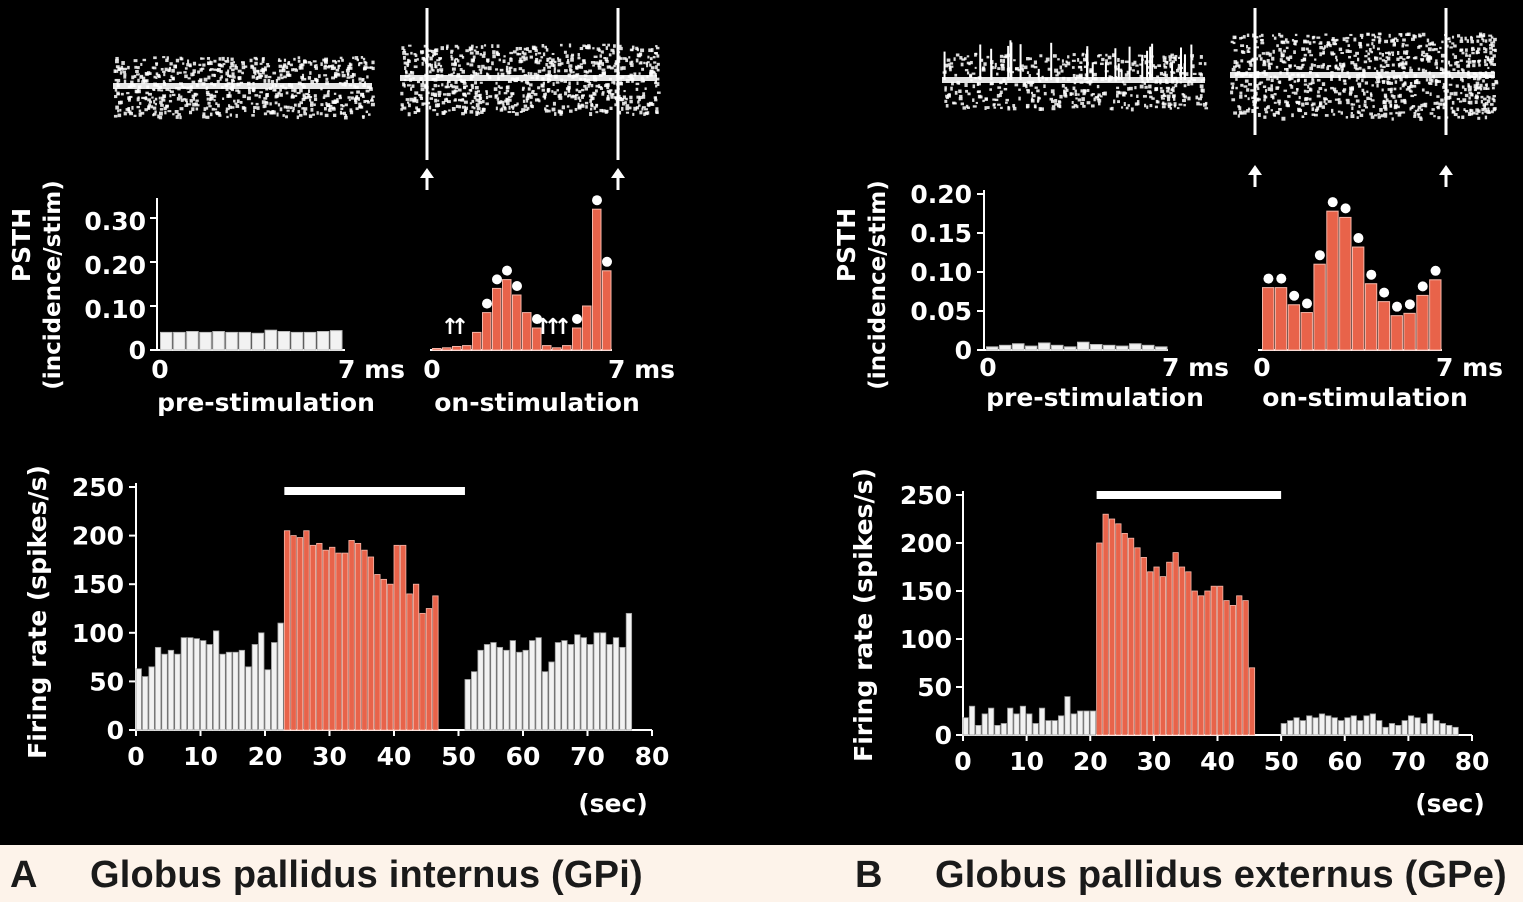 Image resolution: width=1523 pixels, height=902 pixels. I want to click on stimulus-arrow-icon, so click(427, 173).